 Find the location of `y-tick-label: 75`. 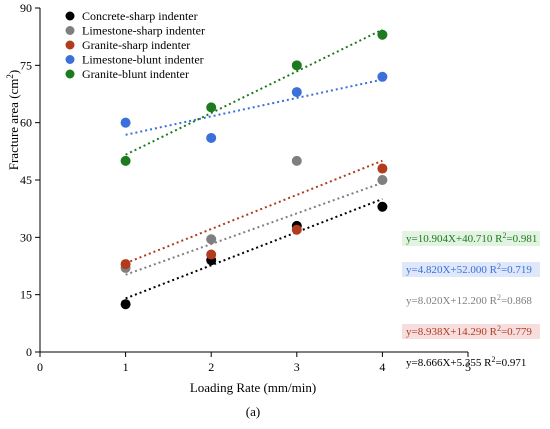

y-tick-label: 75 is located at coordinates (26, 65).